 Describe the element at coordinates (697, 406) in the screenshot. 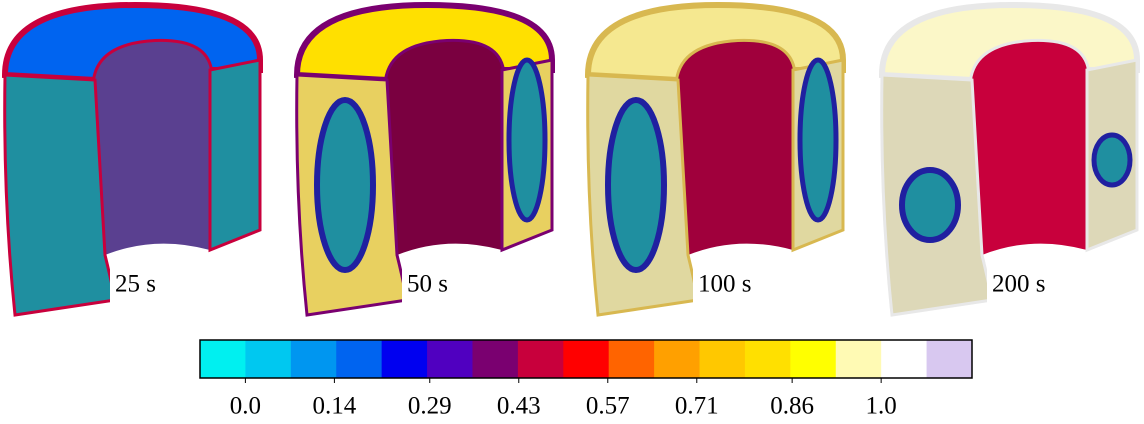

I see `tick-label: 0.71` at that location.